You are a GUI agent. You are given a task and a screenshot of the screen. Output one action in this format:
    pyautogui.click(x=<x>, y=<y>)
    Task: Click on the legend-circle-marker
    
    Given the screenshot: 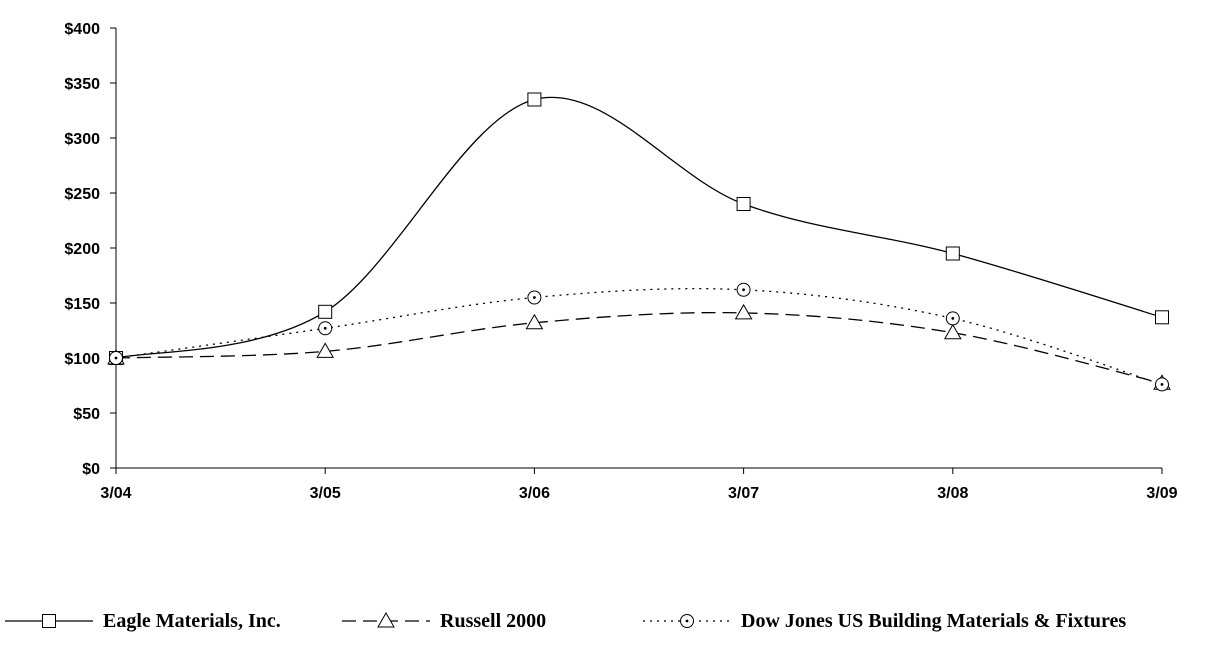 What is the action you would take?
    pyautogui.click(x=687, y=621)
    